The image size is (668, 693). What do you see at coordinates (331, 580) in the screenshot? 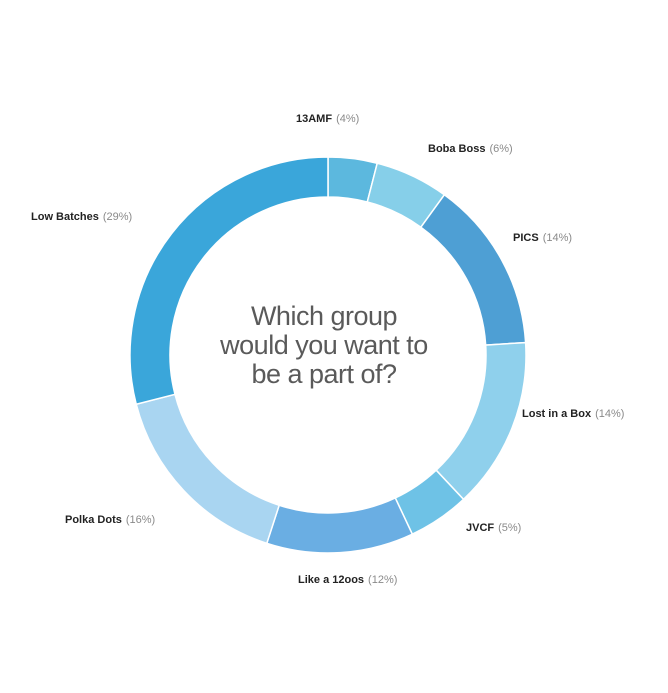
I see `slice-name: Like a 12oos` at bounding box center [331, 580].